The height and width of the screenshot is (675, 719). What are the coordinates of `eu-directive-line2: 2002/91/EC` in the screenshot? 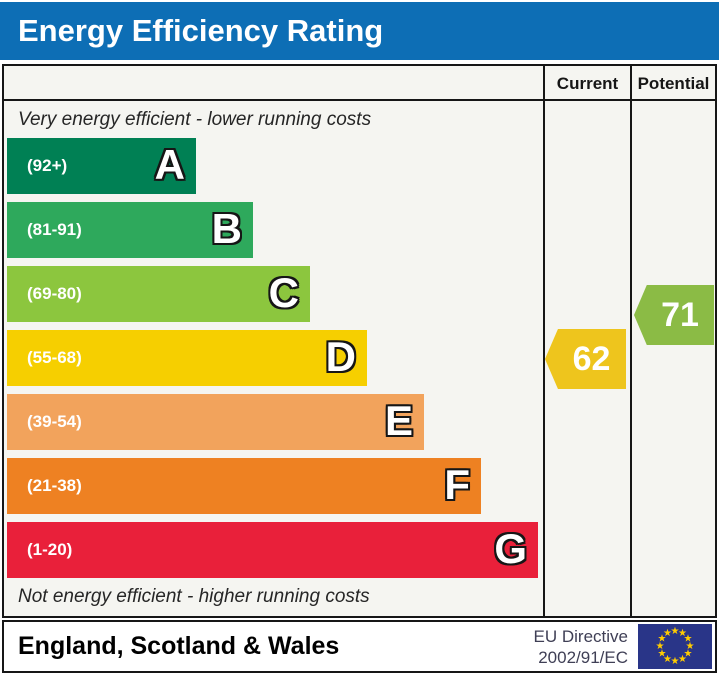 It's located at (583, 657).